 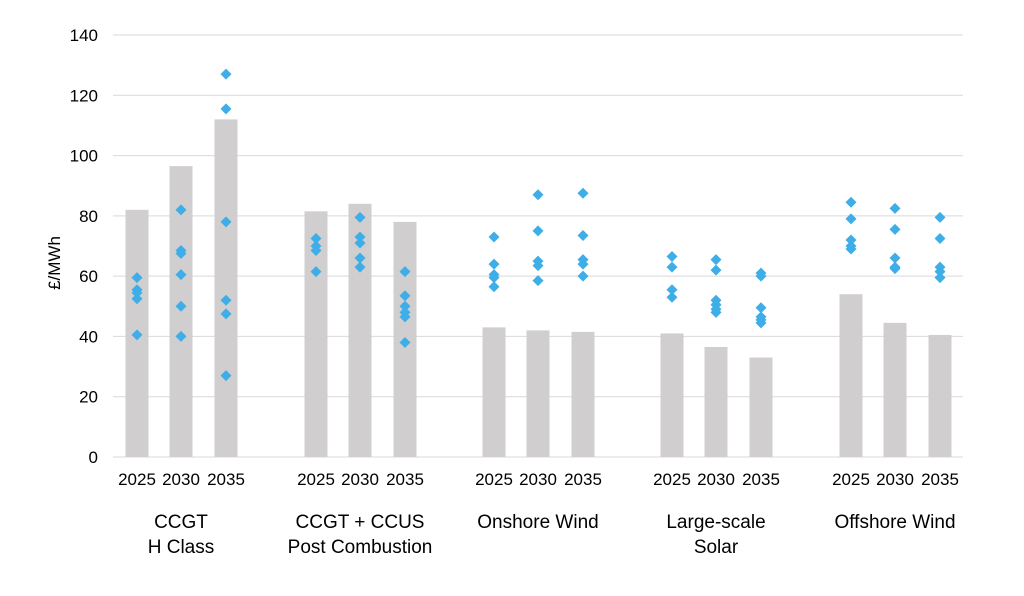 What do you see at coordinates (84, 156) in the screenshot?
I see `y-tick-label: 100` at bounding box center [84, 156].